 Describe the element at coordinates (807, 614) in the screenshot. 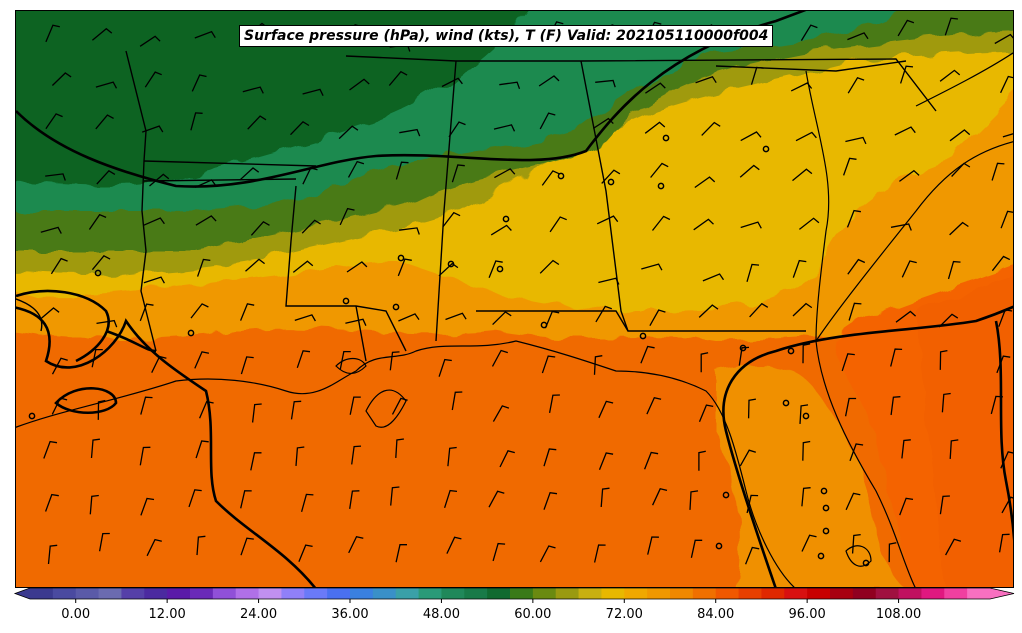

I see `colorbar-tick-label: 96.00` at that location.